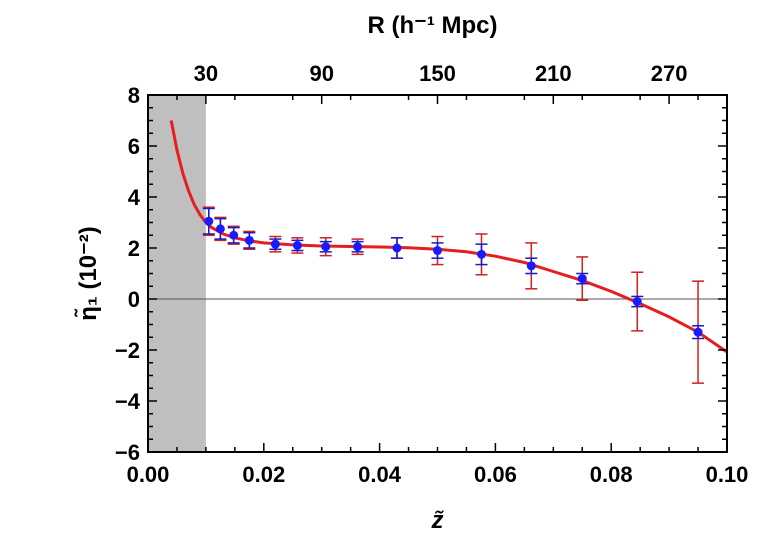 The width and height of the screenshot is (768, 546). Describe the element at coordinates (727, 474) in the screenshot. I see `x-tick-label: 0.10` at that location.